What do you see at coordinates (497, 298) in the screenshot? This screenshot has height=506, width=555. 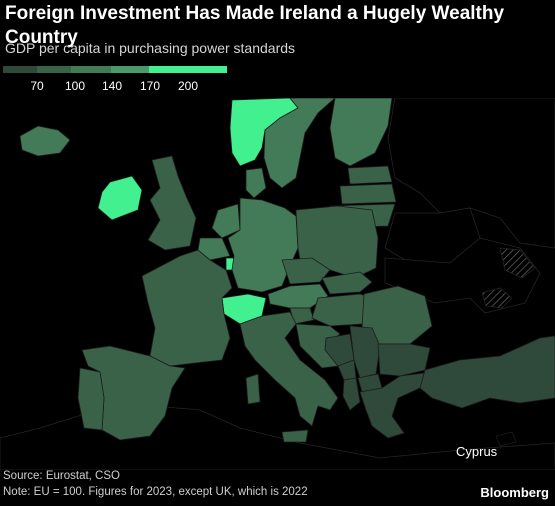 I see `crimea-hatched` at bounding box center [497, 298].